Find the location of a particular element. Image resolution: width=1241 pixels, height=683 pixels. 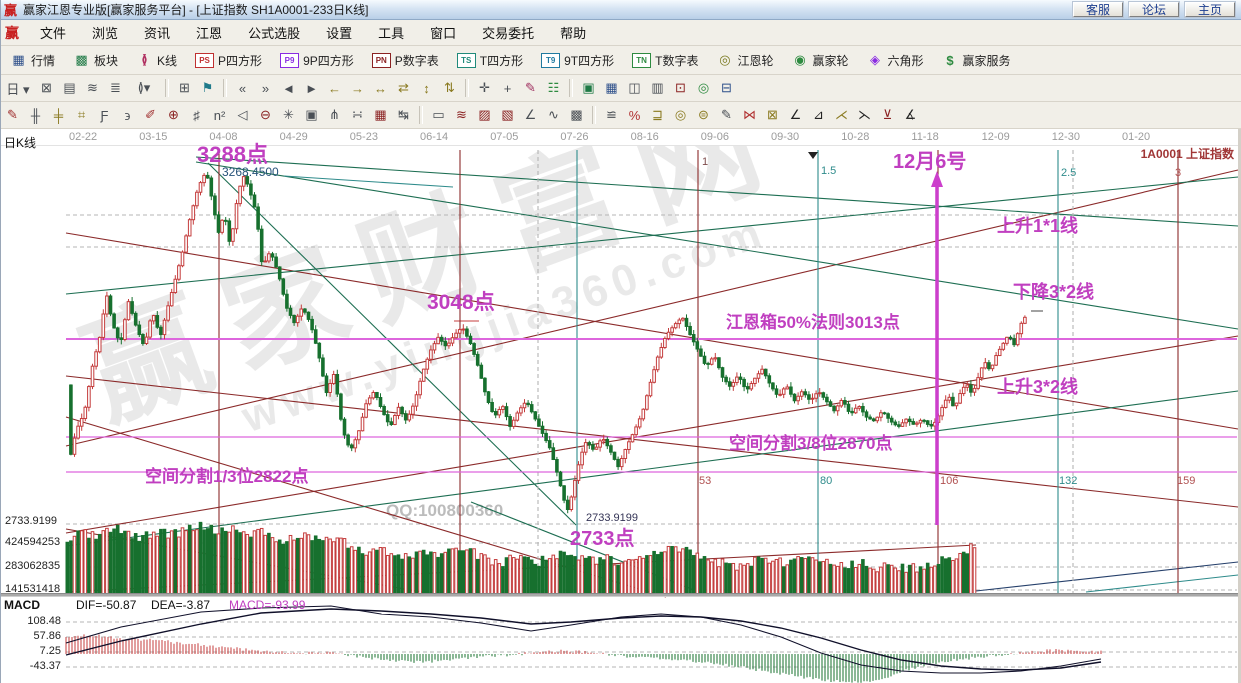

draw-price-pen: ✎ is located at coordinates (726, 115).